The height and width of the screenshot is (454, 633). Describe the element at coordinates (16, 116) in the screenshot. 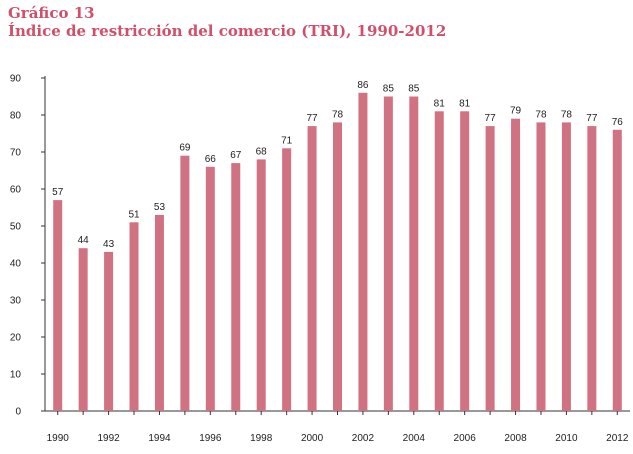

I see `y-tick-label: 80` at that location.